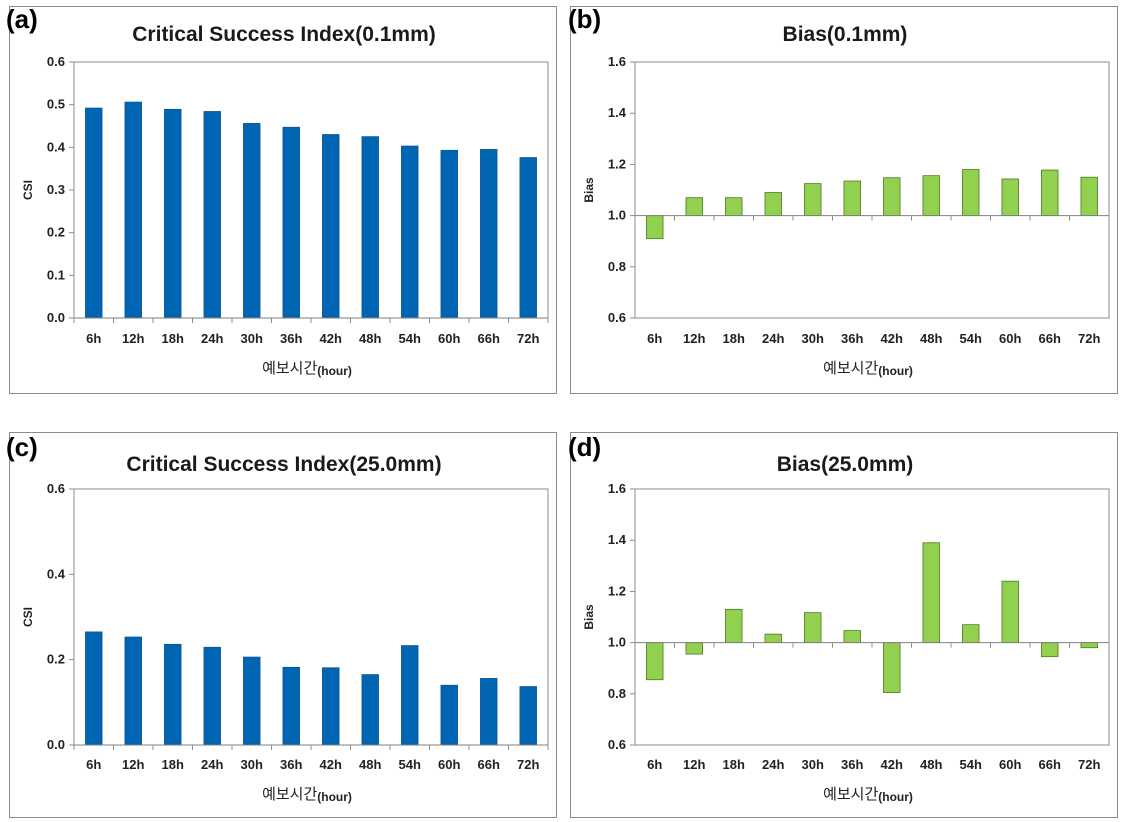  What do you see at coordinates (449, 764) in the screenshot?
I see `x-tick-label: 60h` at bounding box center [449, 764].